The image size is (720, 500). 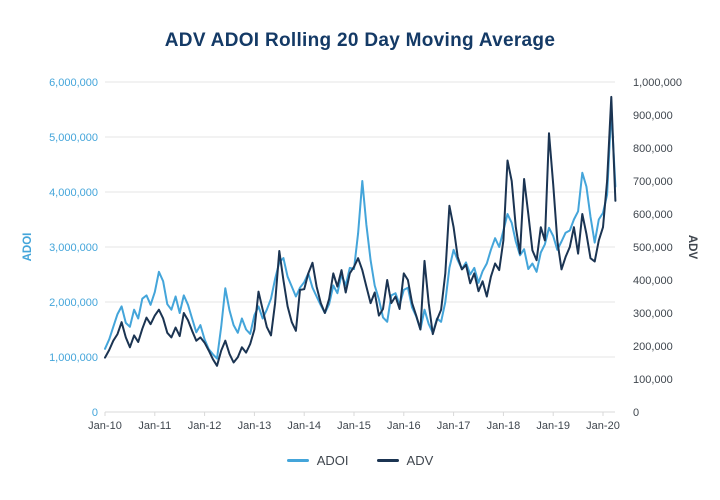 What do you see at coordinates (304, 426) in the screenshot?
I see `x-axis-tick-label: Jan-14` at bounding box center [304, 426].